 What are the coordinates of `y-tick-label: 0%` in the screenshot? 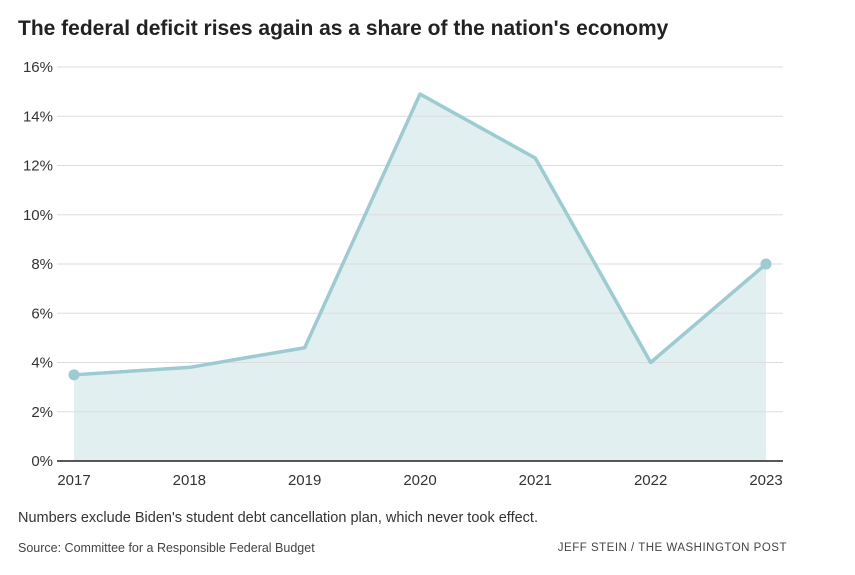 It's located at (42, 461).